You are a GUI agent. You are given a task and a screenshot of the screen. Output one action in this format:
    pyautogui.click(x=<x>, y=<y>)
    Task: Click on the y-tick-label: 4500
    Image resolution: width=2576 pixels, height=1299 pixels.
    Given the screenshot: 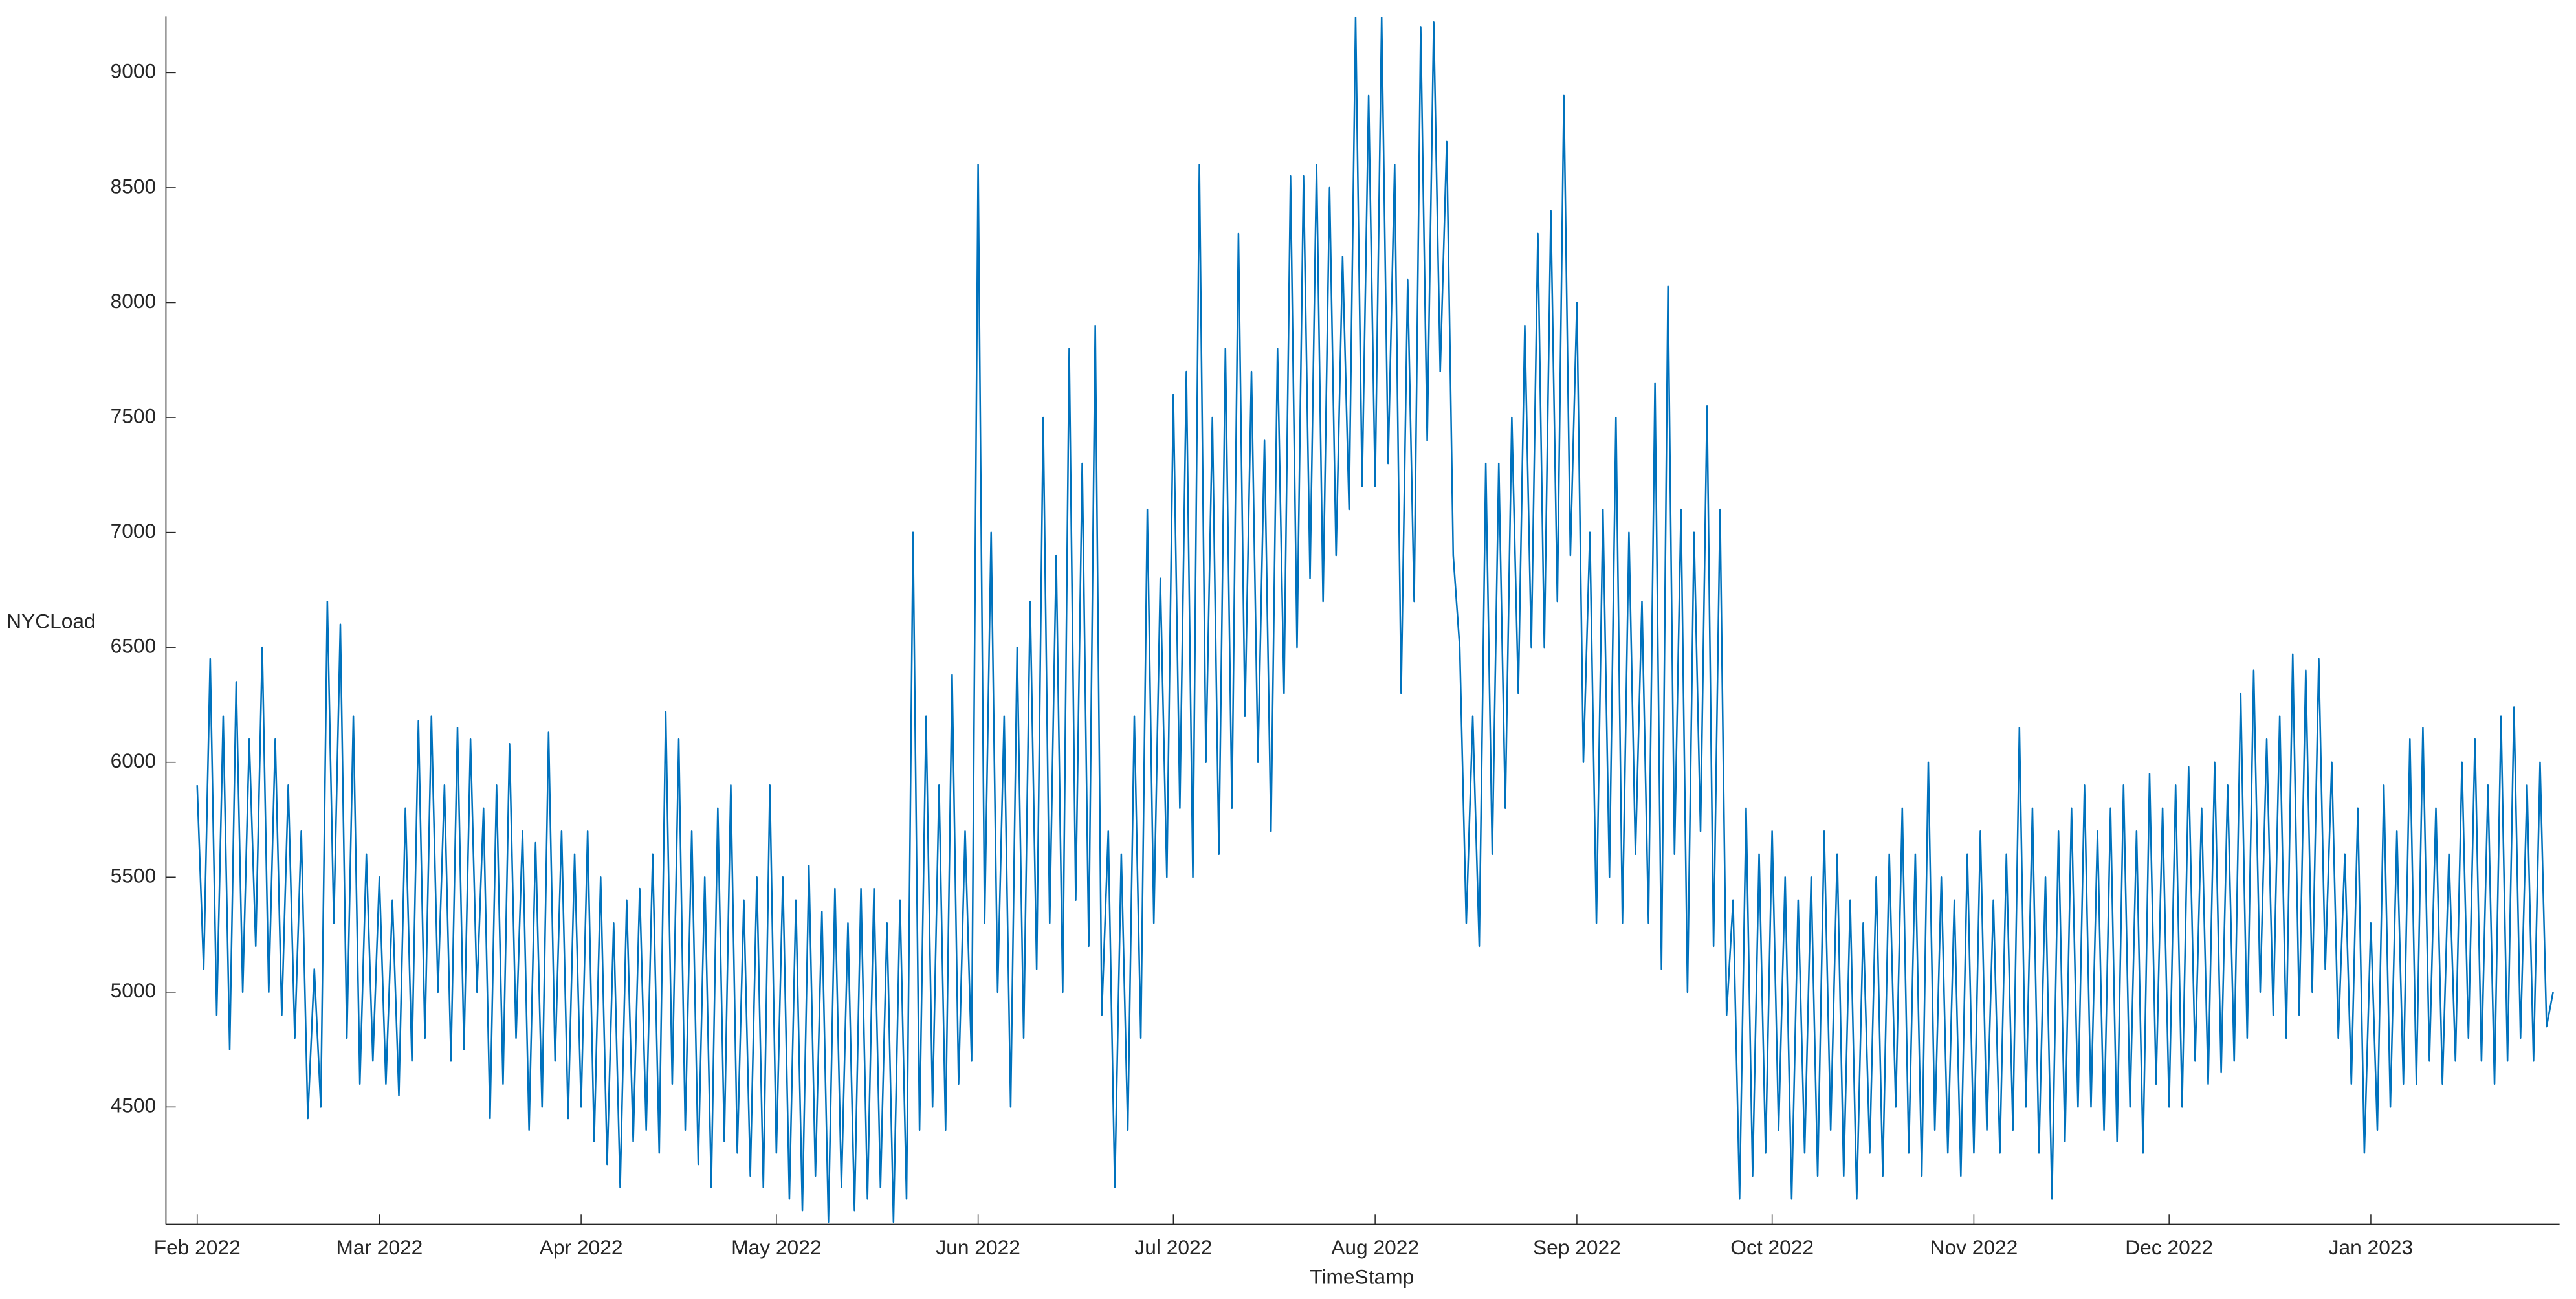 What is the action you would take?
    pyautogui.click(x=134, y=1106)
    